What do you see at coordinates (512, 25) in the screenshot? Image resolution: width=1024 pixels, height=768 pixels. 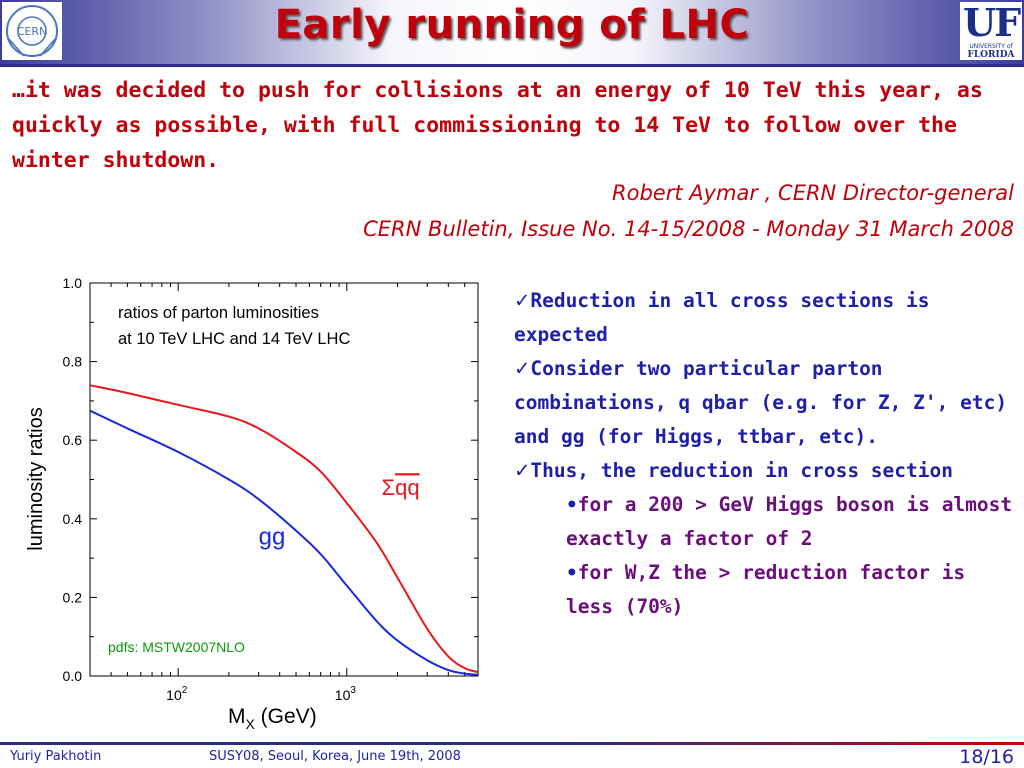 I see `slide-title: Early running of LHC` at bounding box center [512, 25].